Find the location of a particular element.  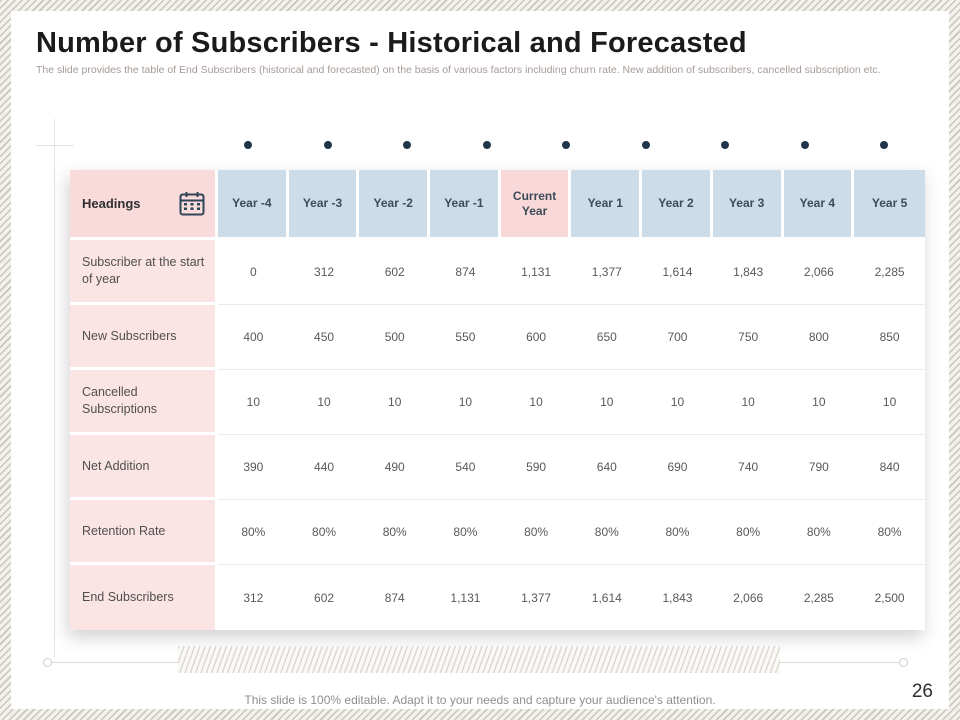

cell-value: 0 is located at coordinates (253, 272).